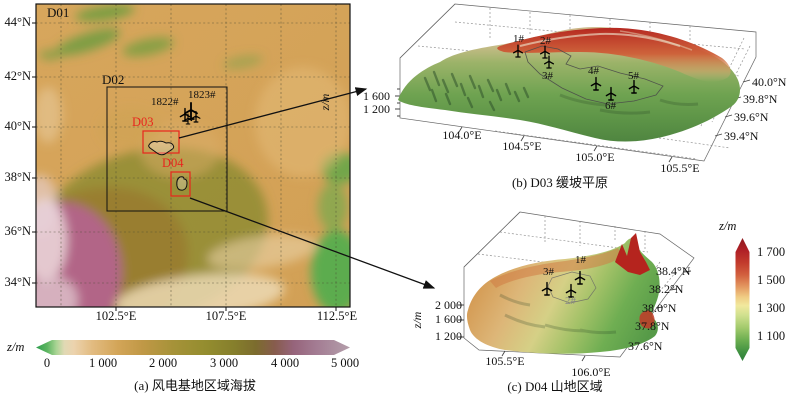 The image size is (800, 402). I want to click on colorbar-a-tick-3000: 3 000, so click(224, 363).